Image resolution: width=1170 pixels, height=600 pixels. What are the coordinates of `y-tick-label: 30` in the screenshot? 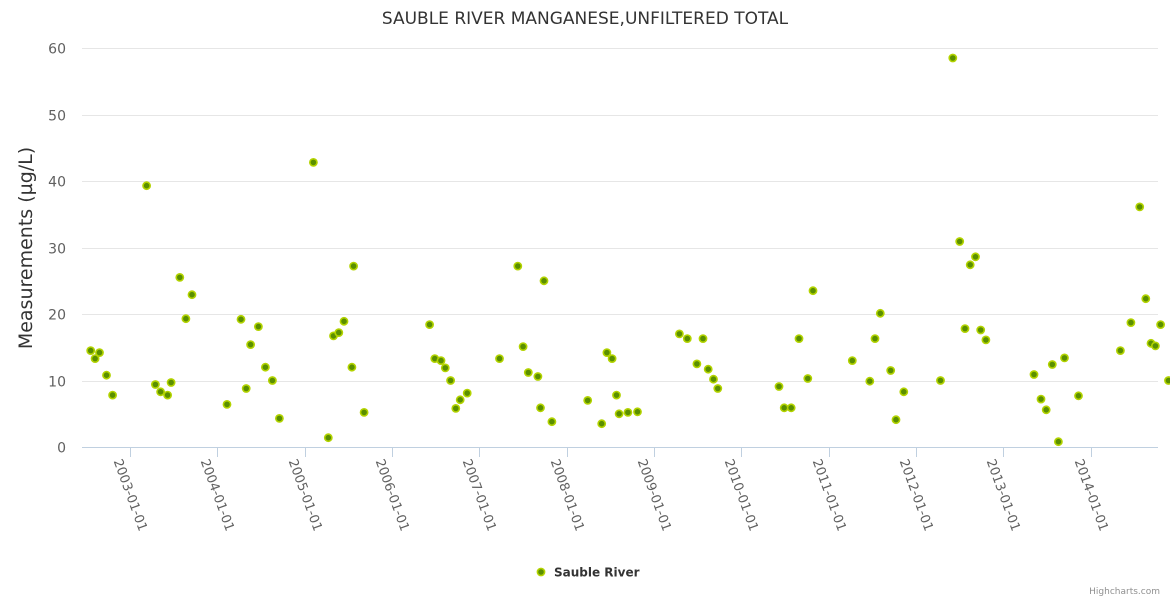 It's located at (57, 250).